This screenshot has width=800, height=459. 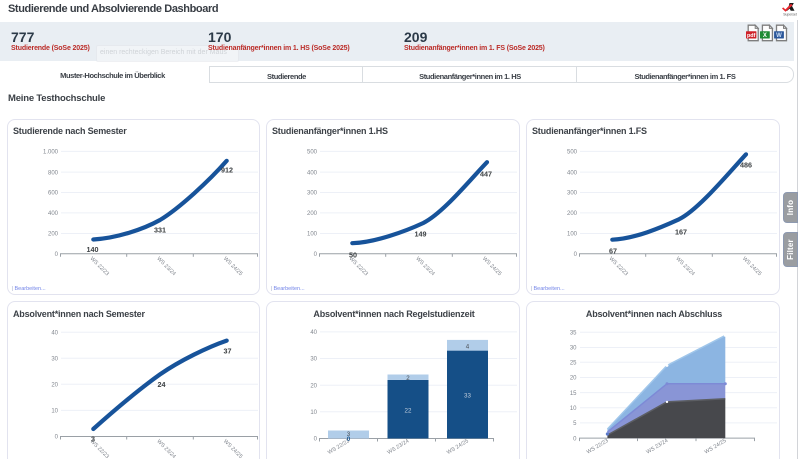 What do you see at coordinates (573, 394) in the screenshot?
I see `svg-text: 15` at bounding box center [573, 394].